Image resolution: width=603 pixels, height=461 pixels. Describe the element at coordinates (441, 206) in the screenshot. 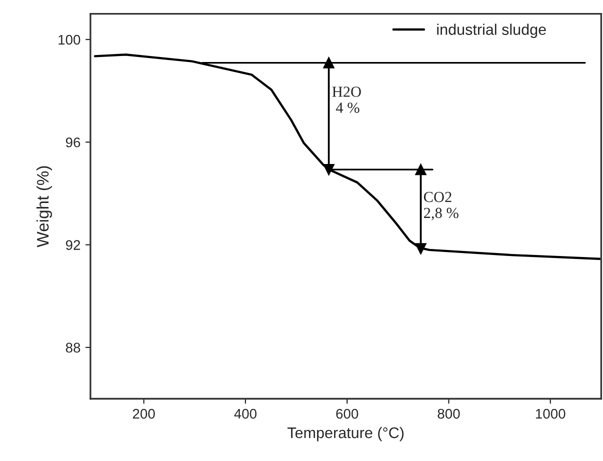

I see `annotation: CO2 2,8 %` at that location.